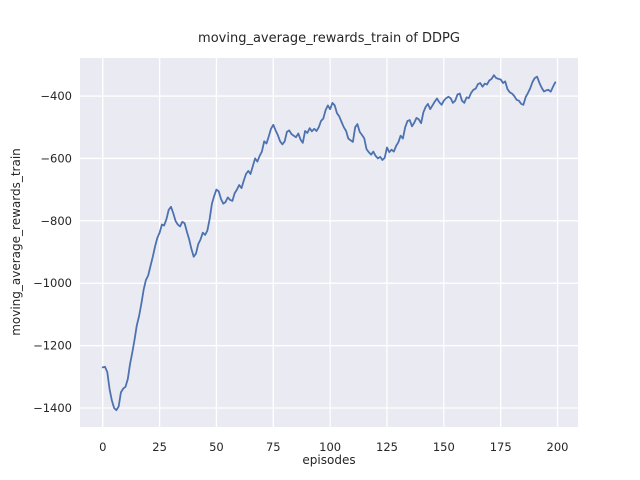  I want to click on x-tick-label: 175, so click(501, 447).